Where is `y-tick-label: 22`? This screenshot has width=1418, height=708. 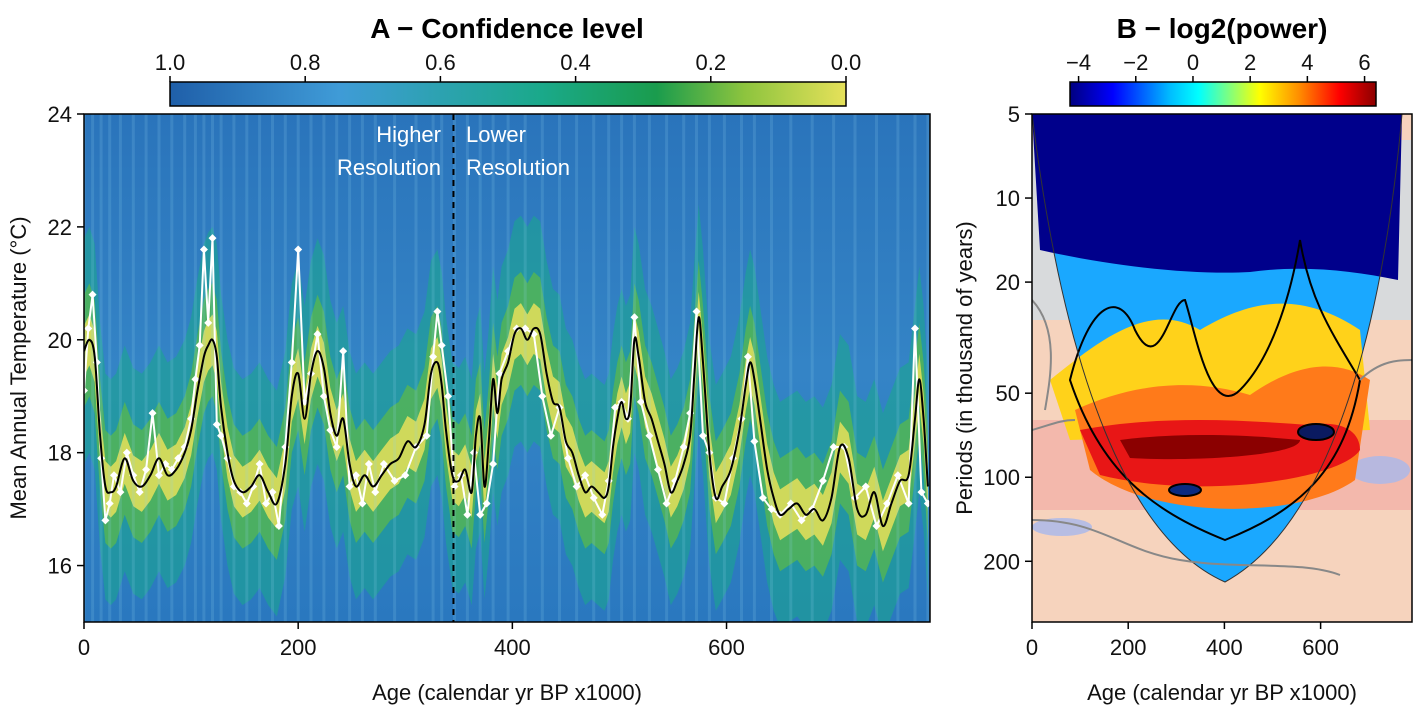
y-tick-label: 22 is located at coordinates (60, 227).